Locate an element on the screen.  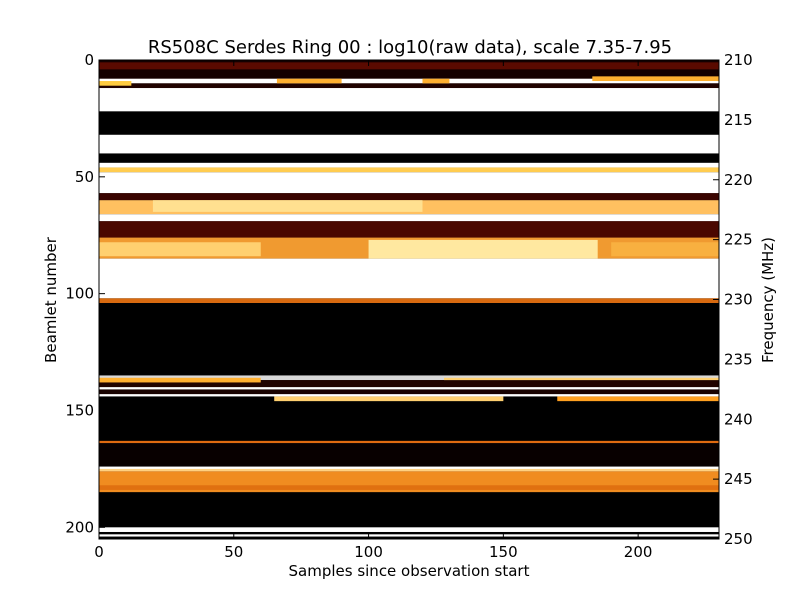
y-tick-label-0: 0 is located at coordinates (89, 60).